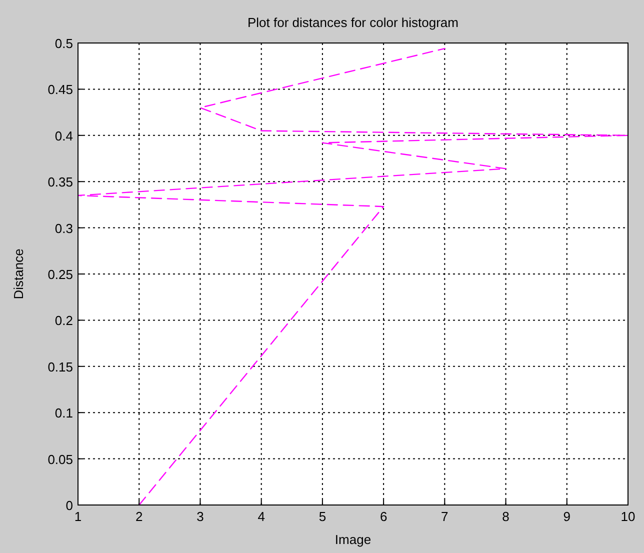  I want to click on x-tick-label: 9, so click(567, 516).